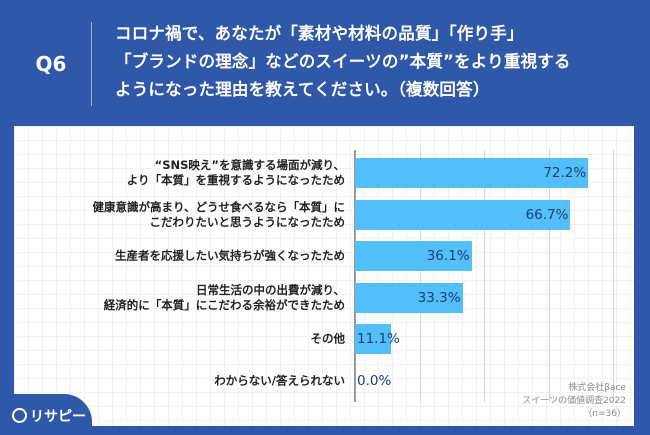  I want to click on logo-text: リサピー, so click(58, 417).